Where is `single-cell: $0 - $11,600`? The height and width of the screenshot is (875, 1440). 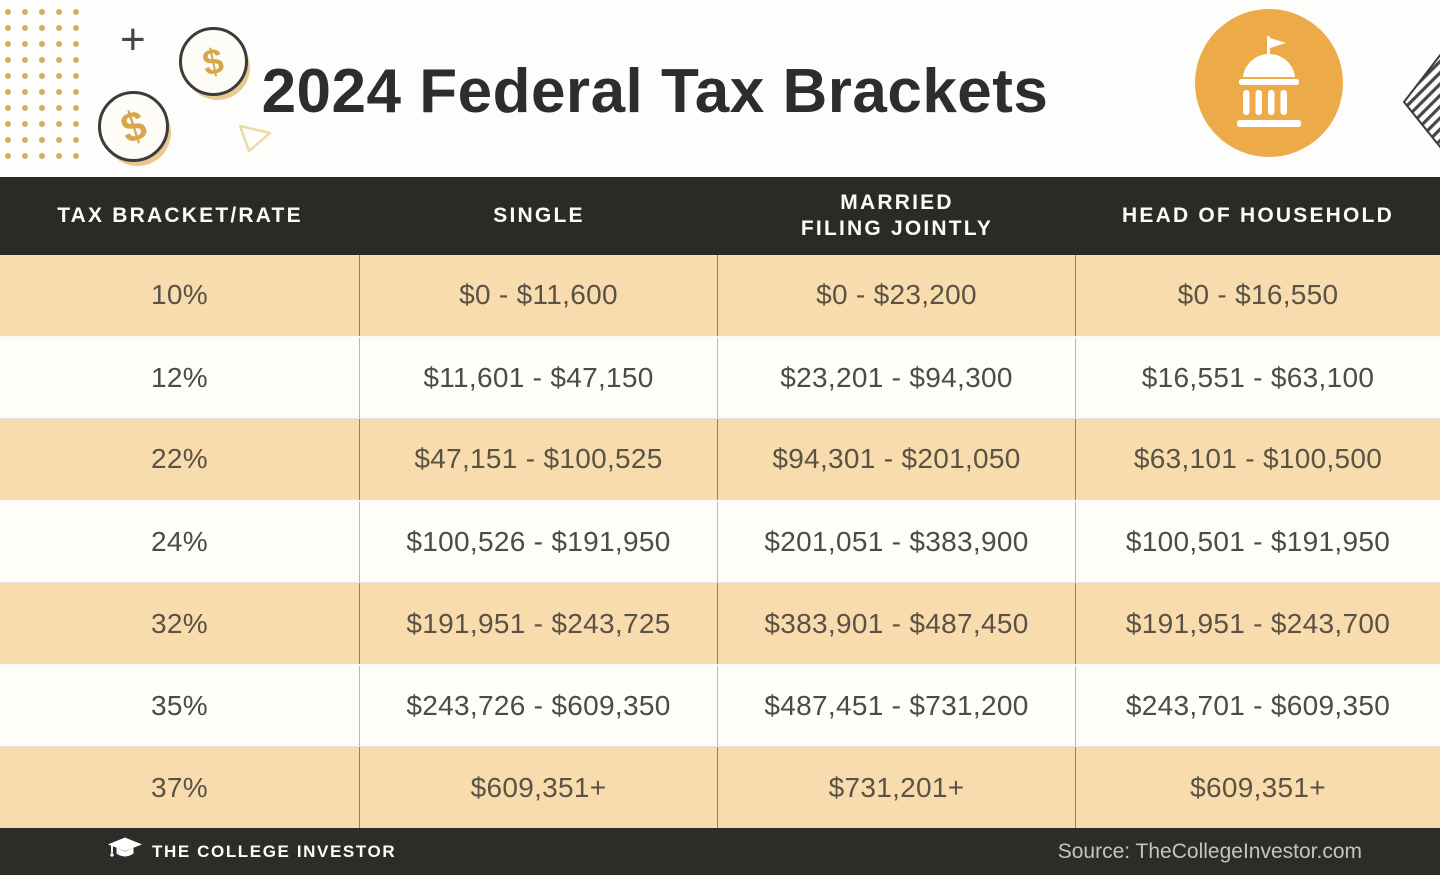
single-cell: $0 - $11,600 is located at coordinates (539, 295).